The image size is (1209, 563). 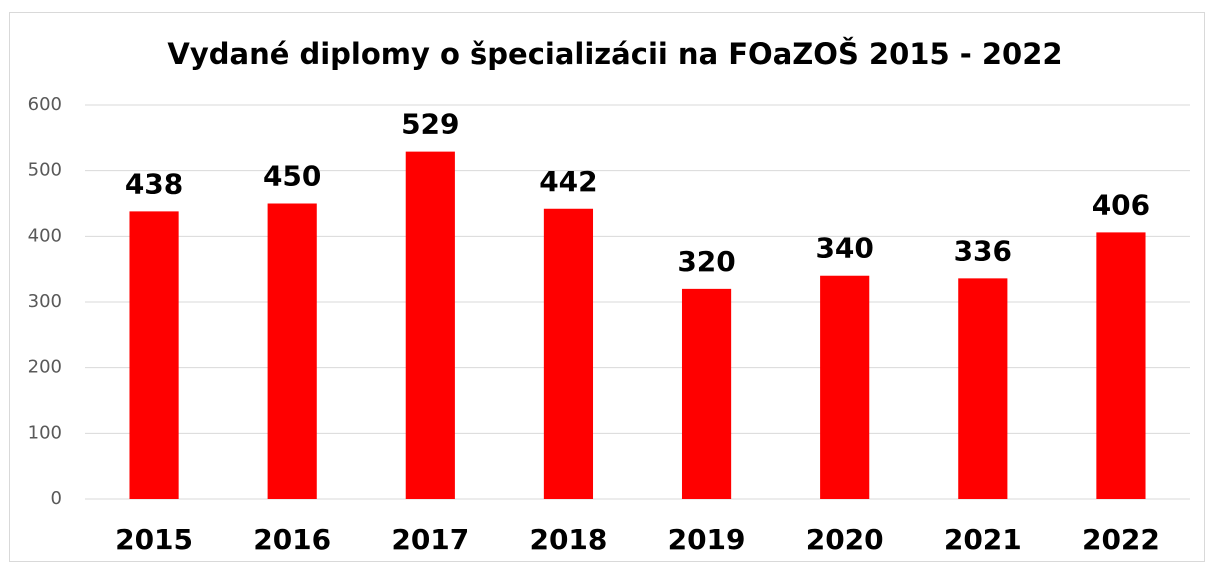 I want to click on y-tick-label: 500, so click(x=45, y=170).